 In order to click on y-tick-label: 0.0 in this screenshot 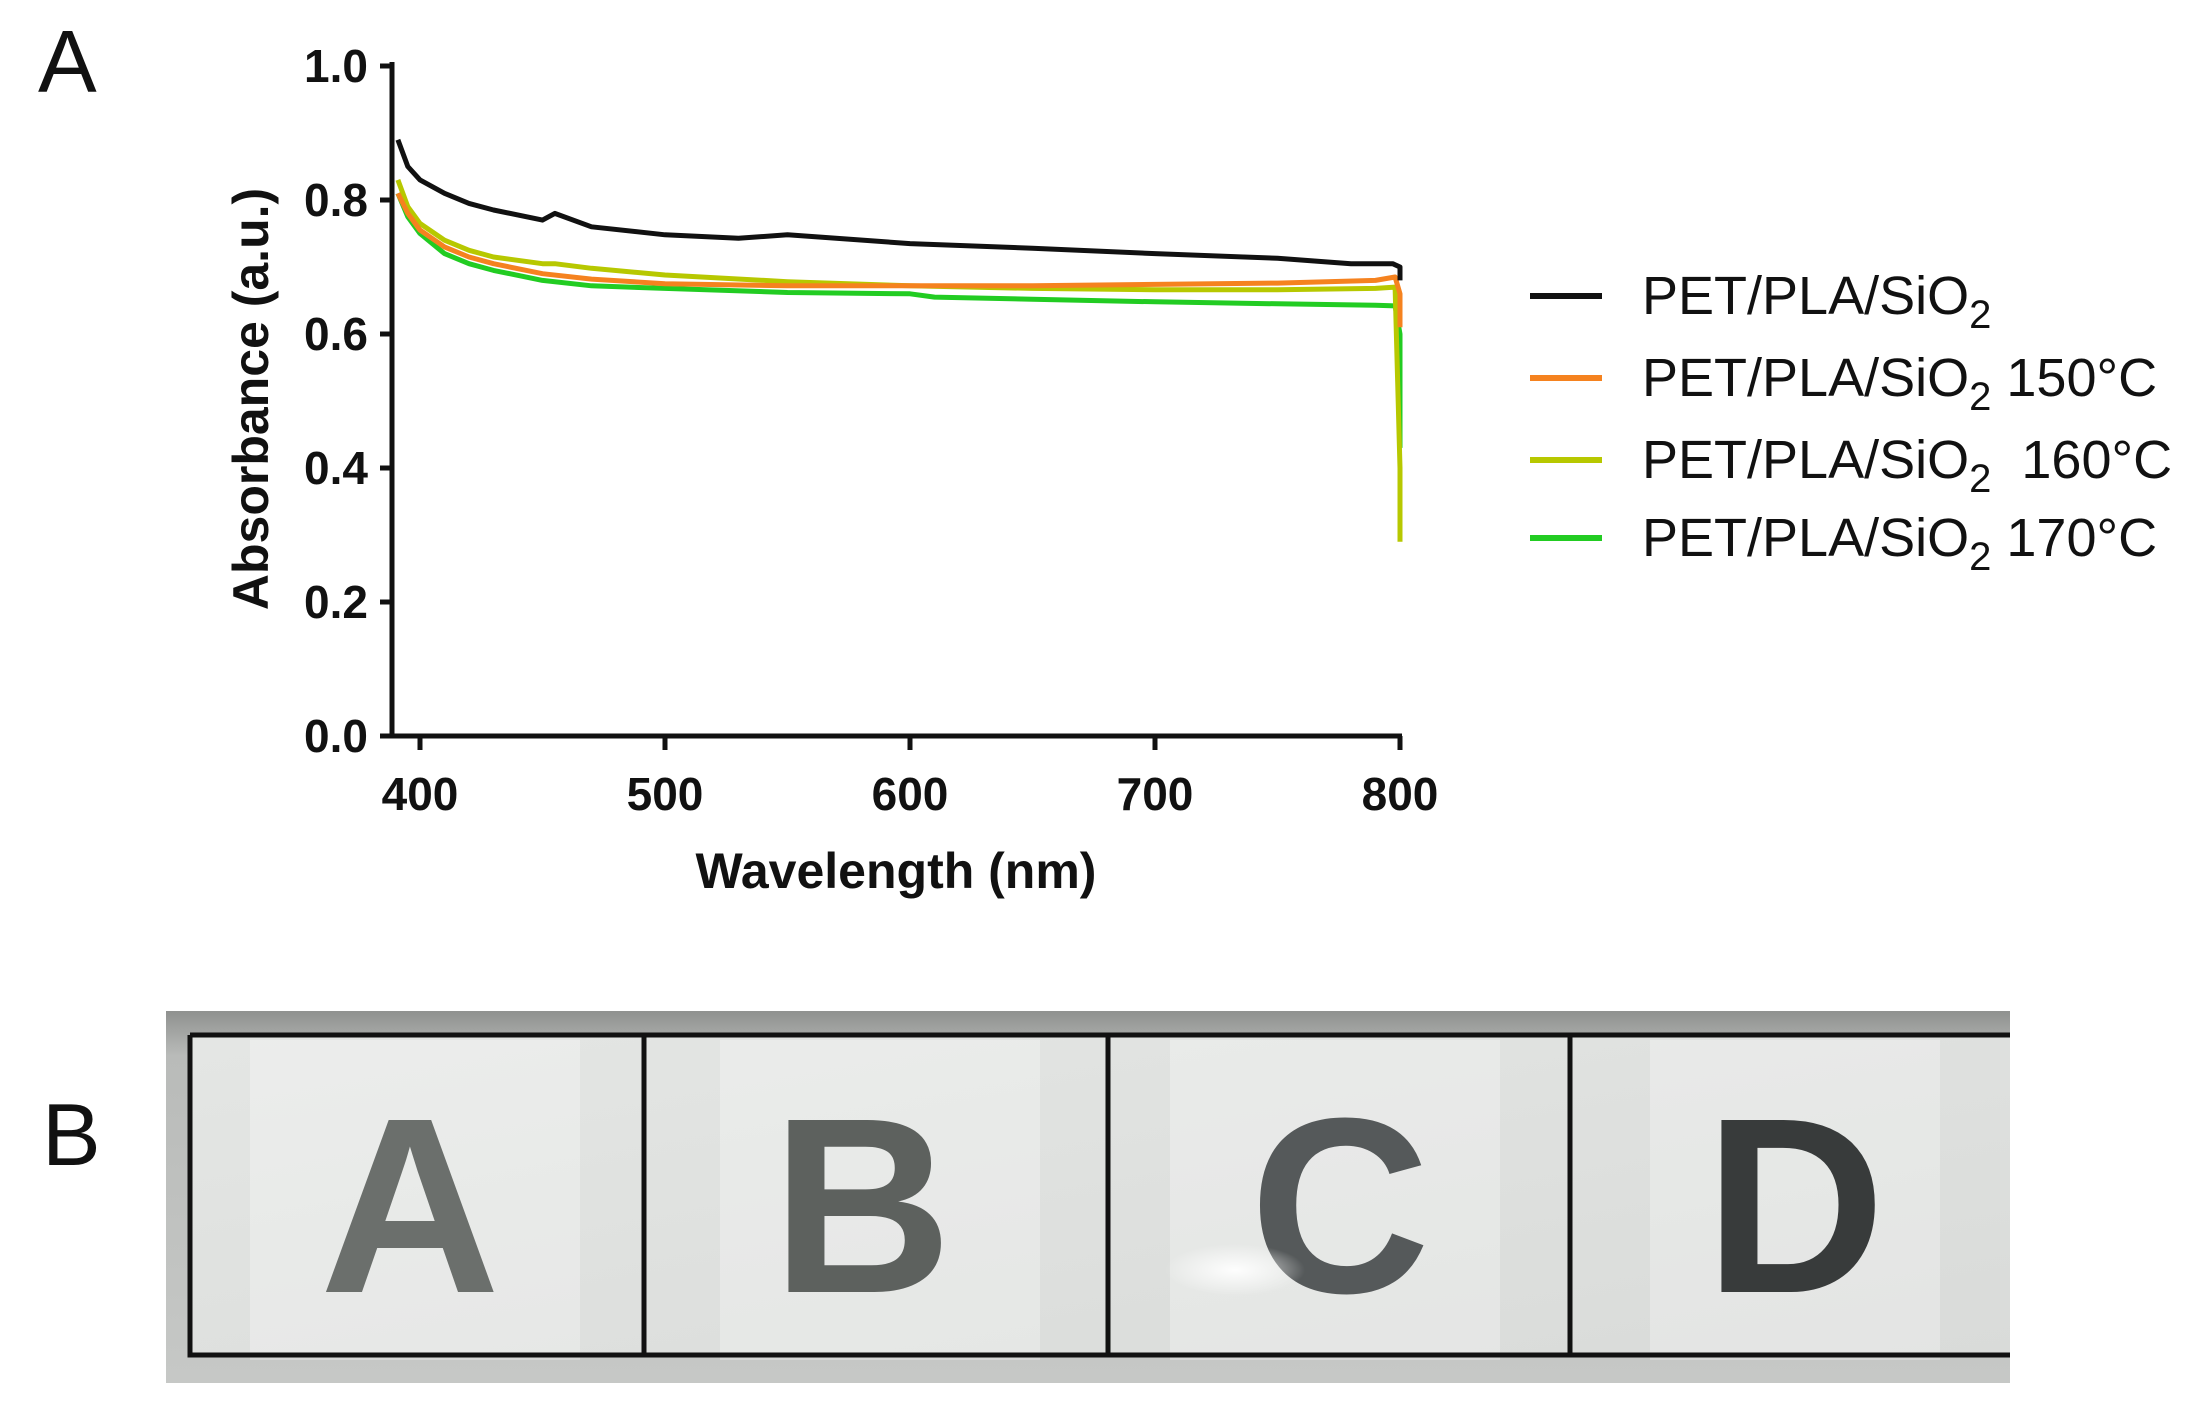, I will do `click(336, 736)`.